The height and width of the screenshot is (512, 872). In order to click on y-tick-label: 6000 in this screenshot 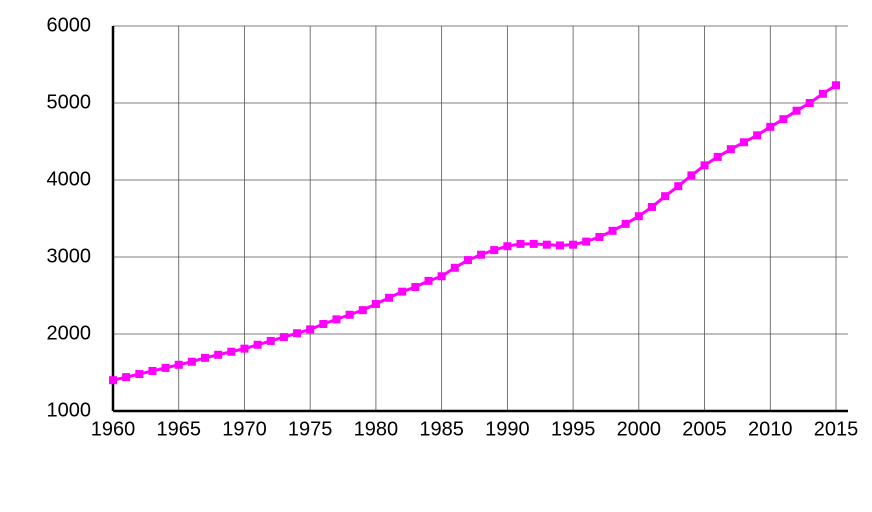, I will do `click(69, 25)`.